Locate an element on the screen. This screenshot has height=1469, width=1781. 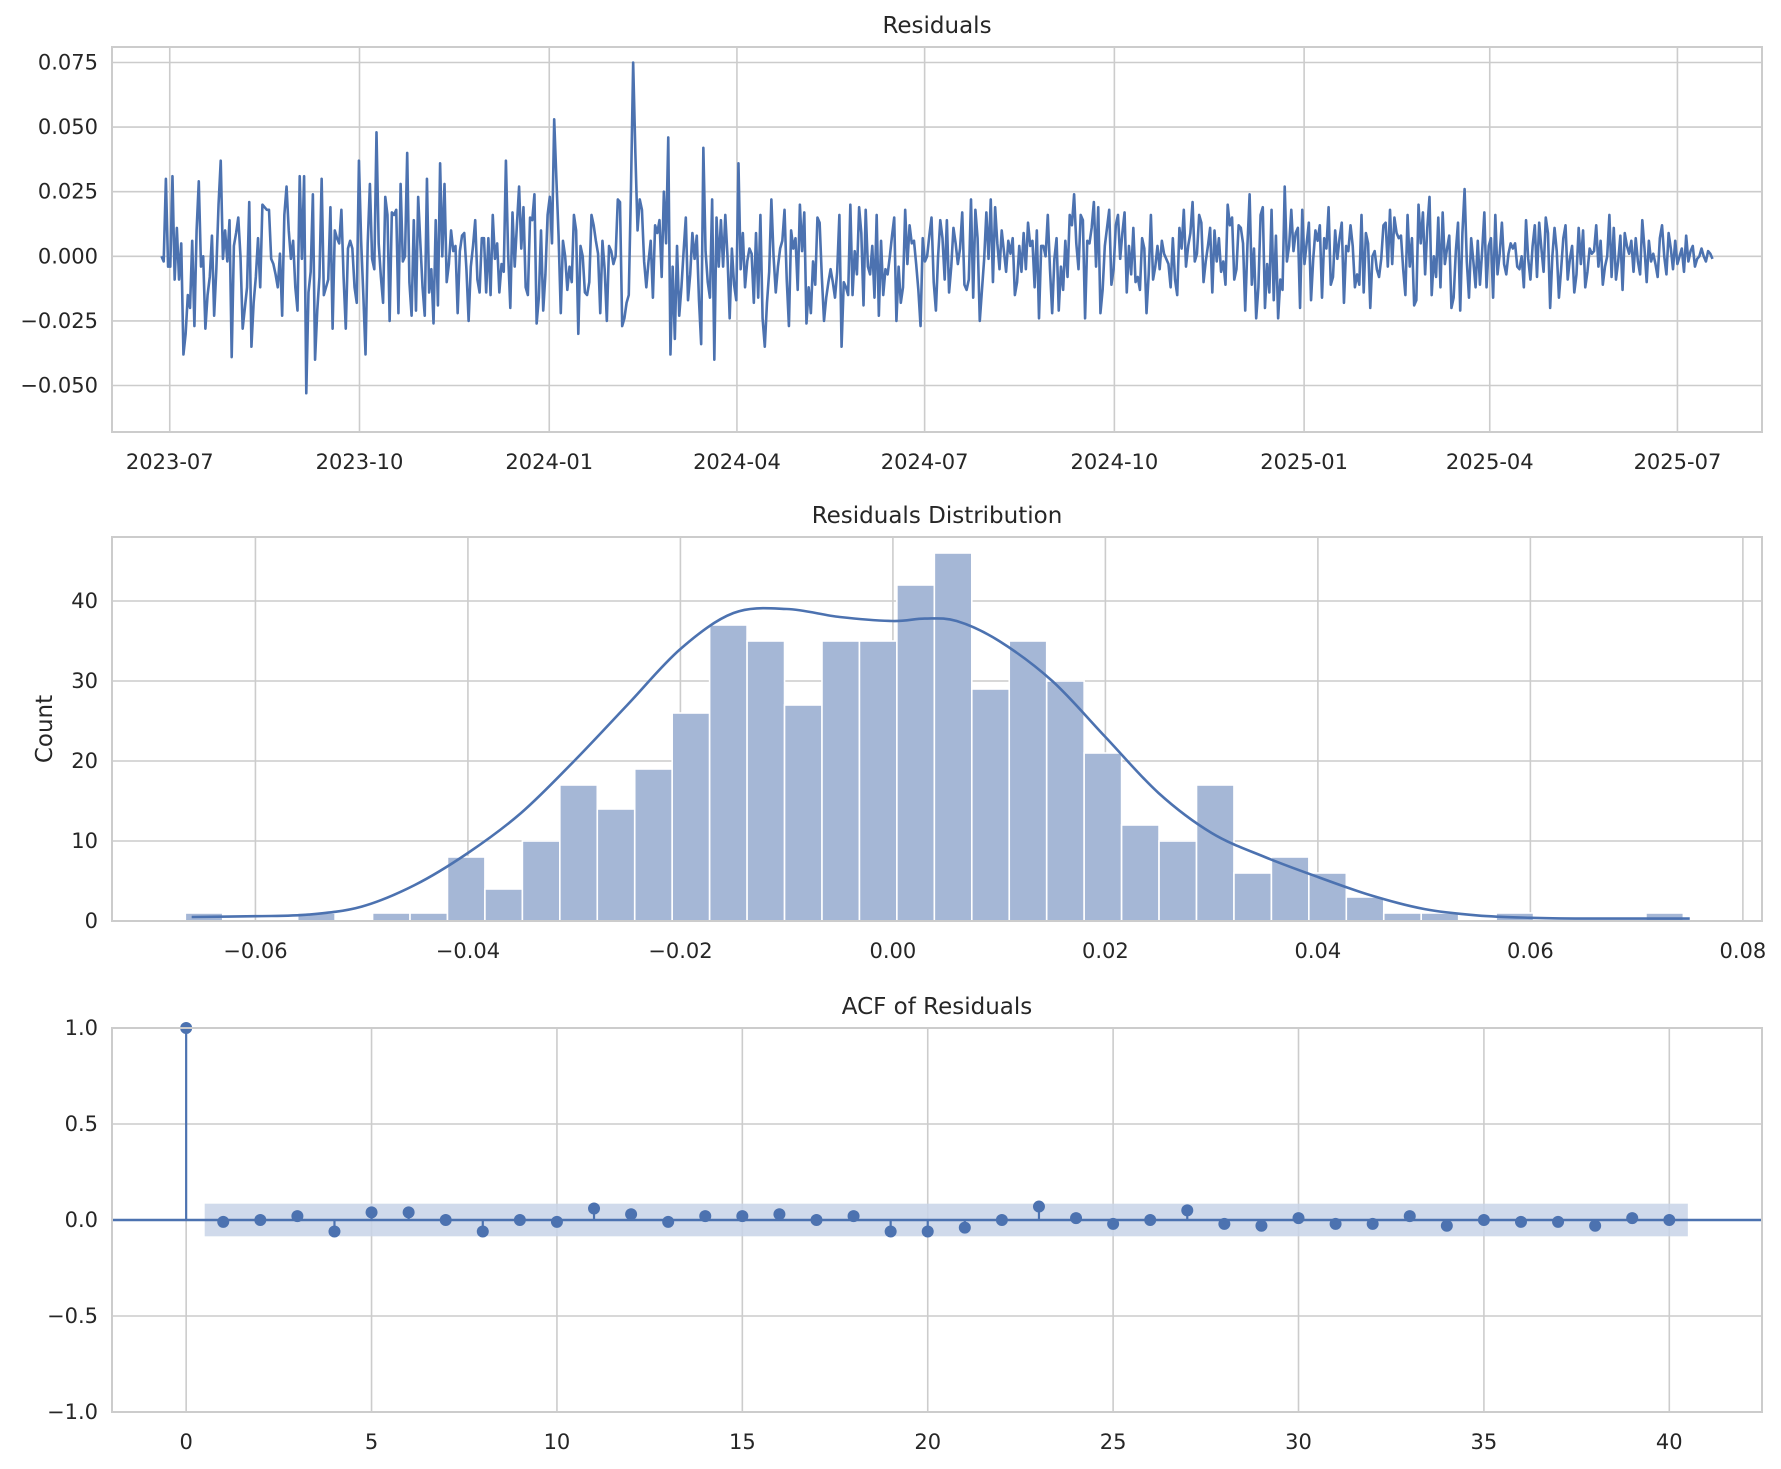
residuals-x-tick-label: 2025-07 is located at coordinates (1678, 462).